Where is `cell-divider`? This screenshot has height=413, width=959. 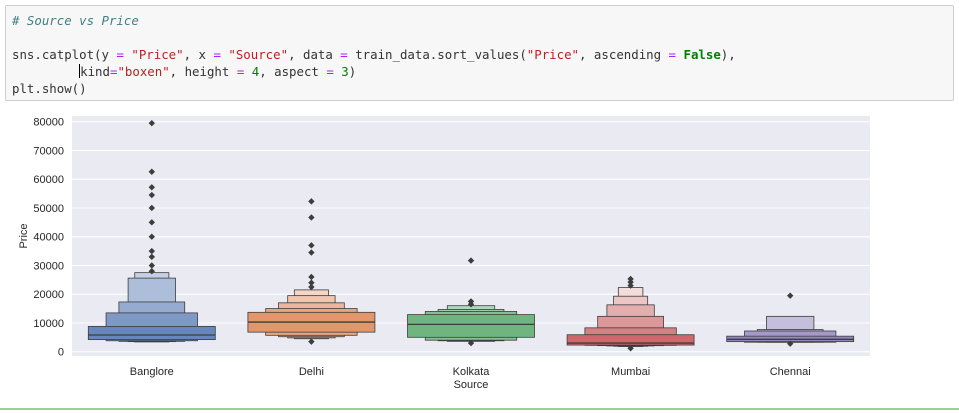
cell-divider is located at coordinates (479, 409).